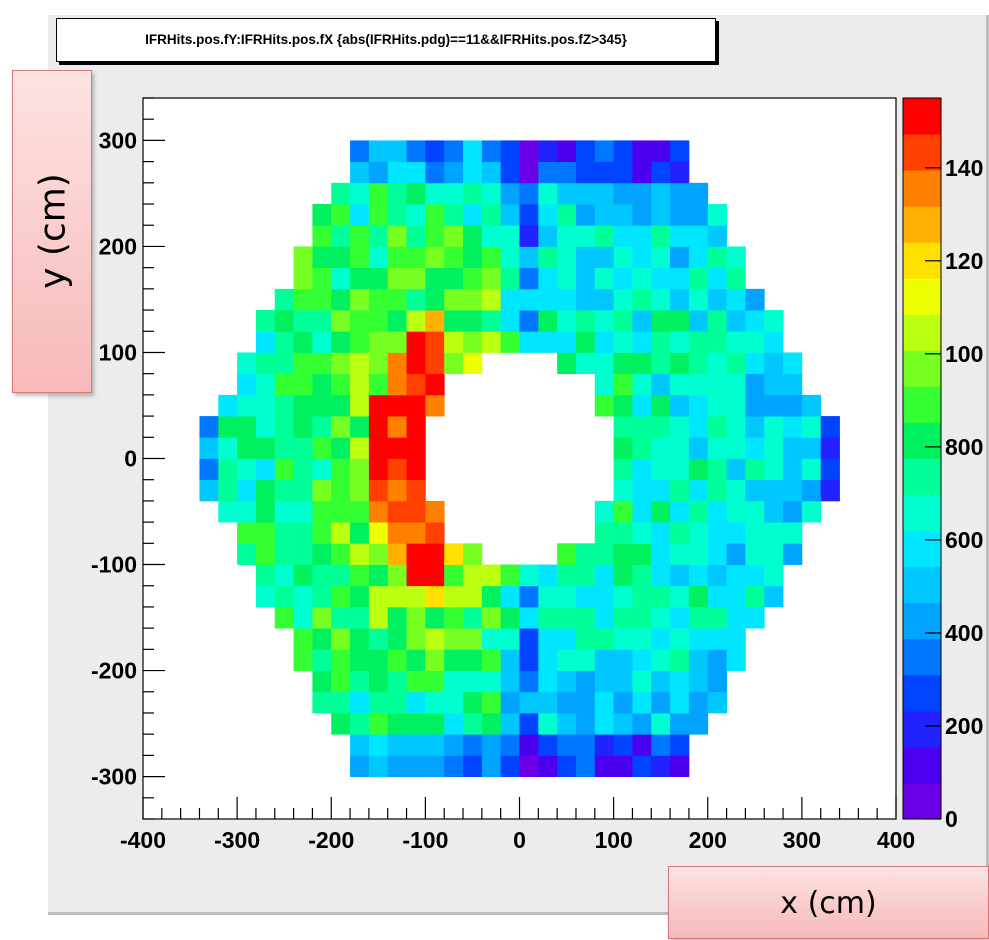 The image size is (989, 940). I want to click on x-tick-label: 200, so click(708, 840).